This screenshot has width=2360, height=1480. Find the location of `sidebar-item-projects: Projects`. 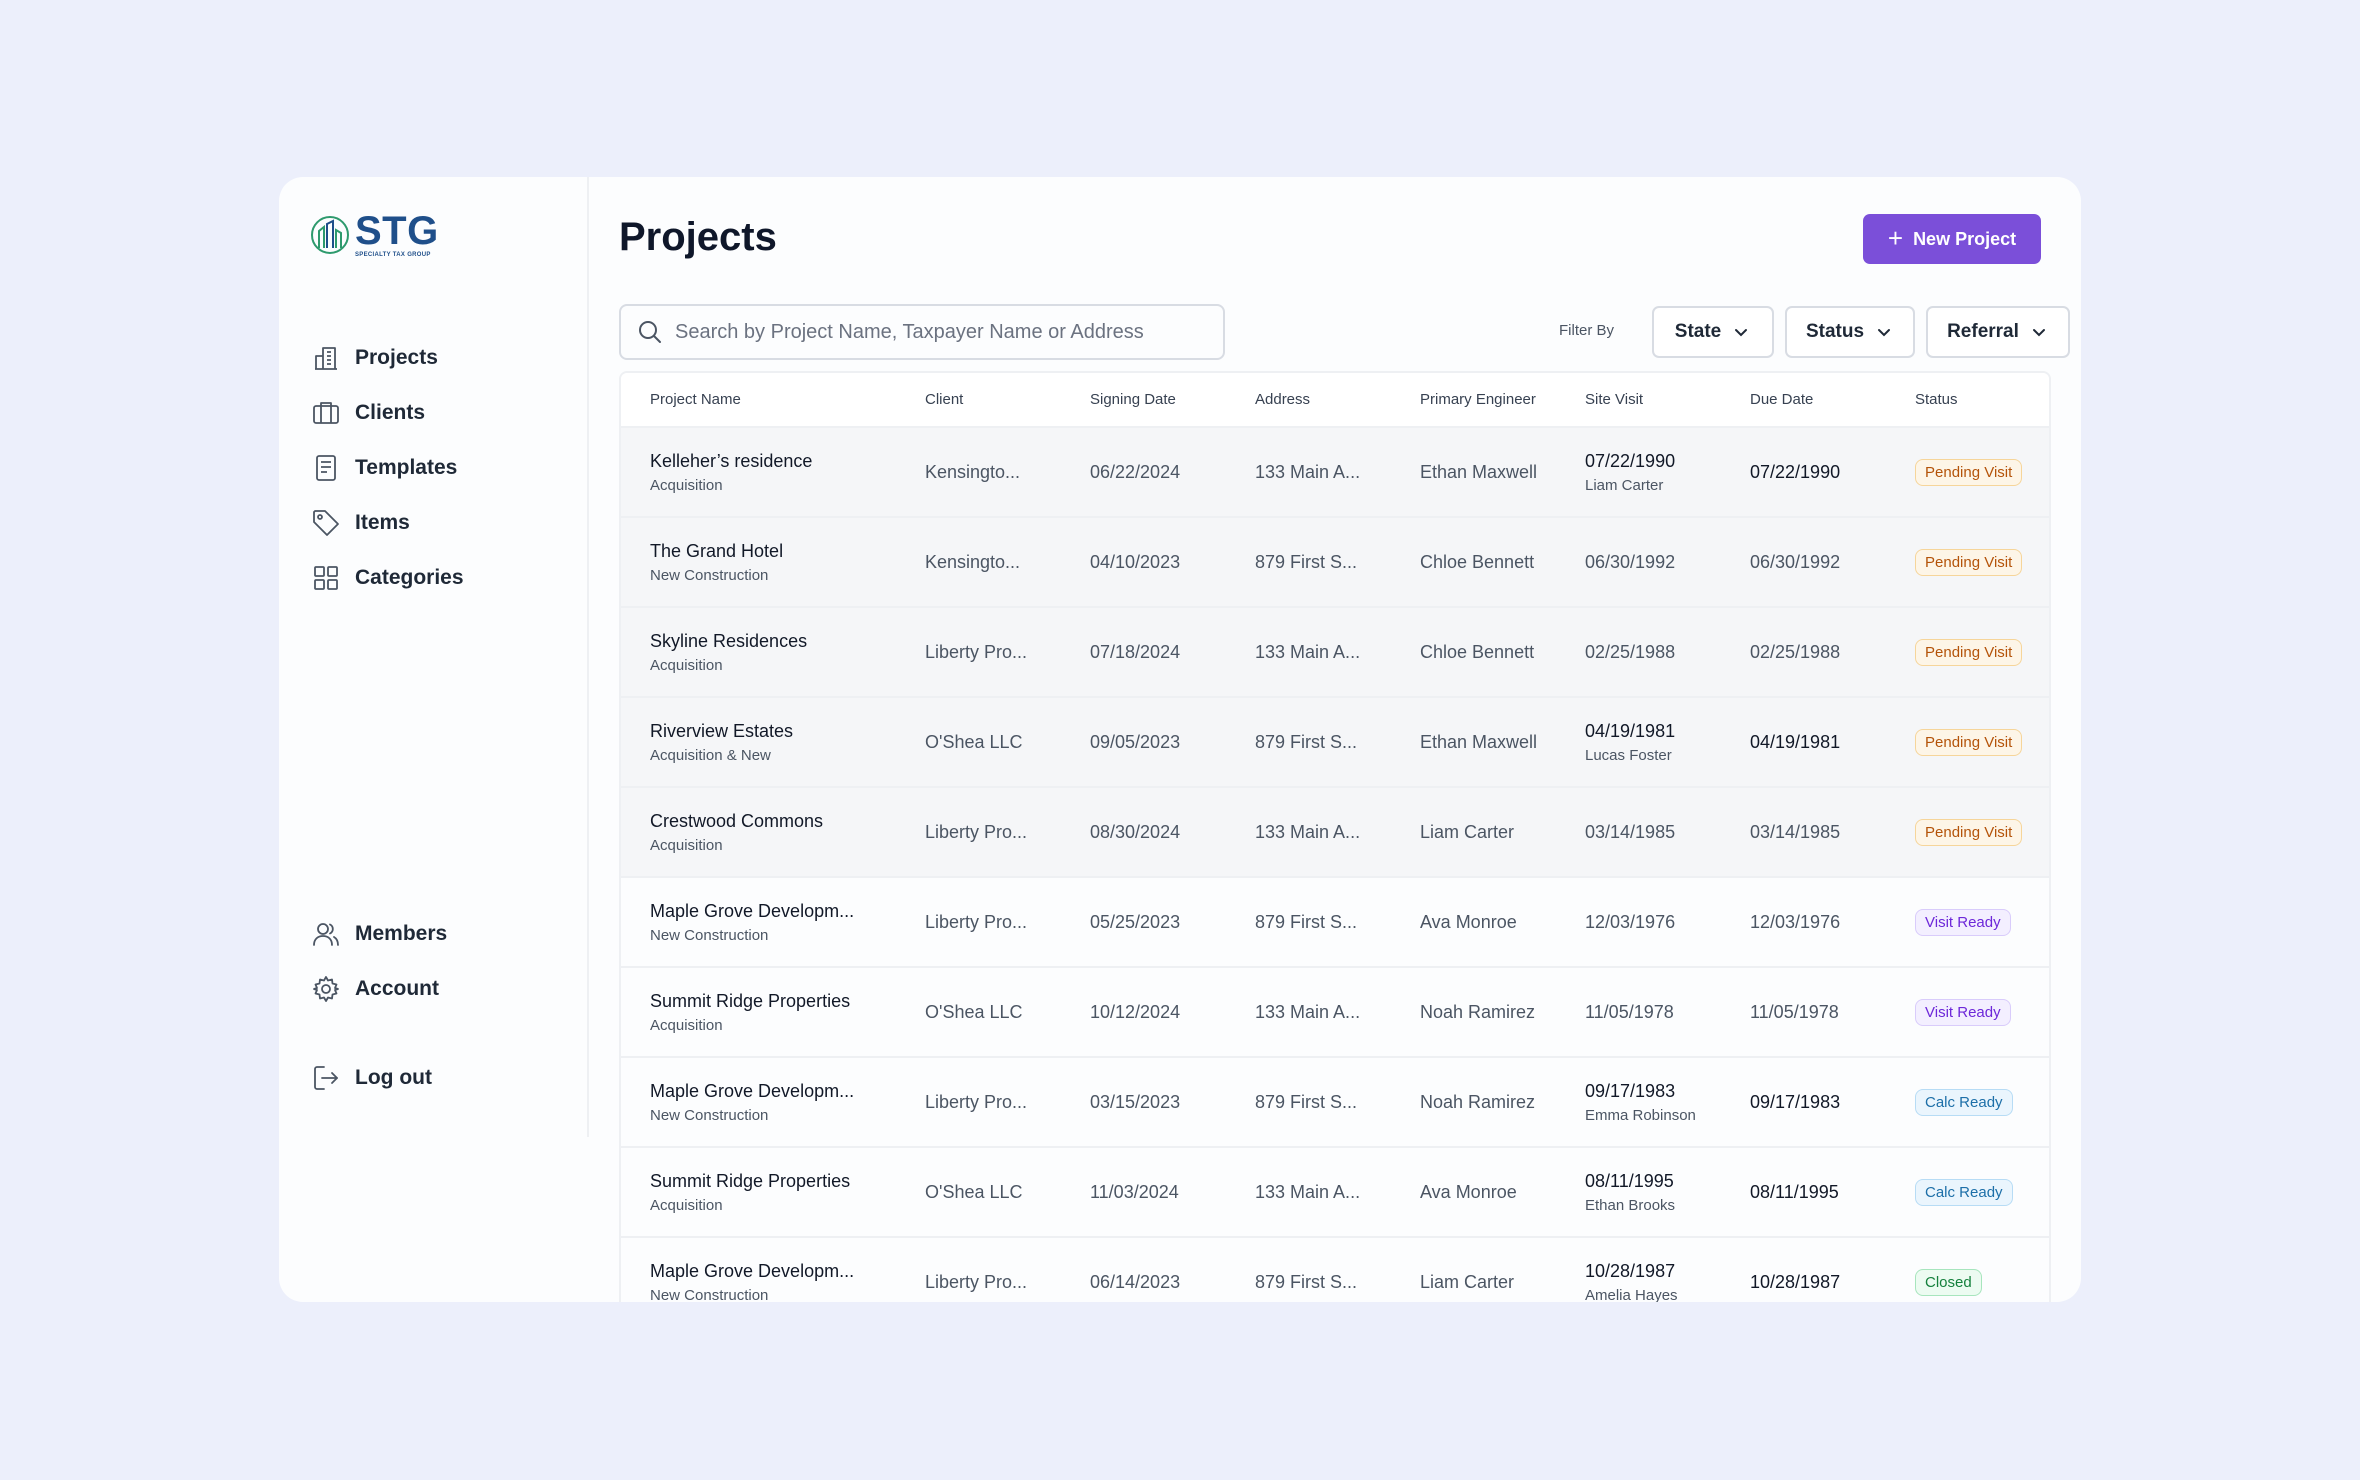

sidebar-item-projects: Projects is located at coordinates (387, 357).